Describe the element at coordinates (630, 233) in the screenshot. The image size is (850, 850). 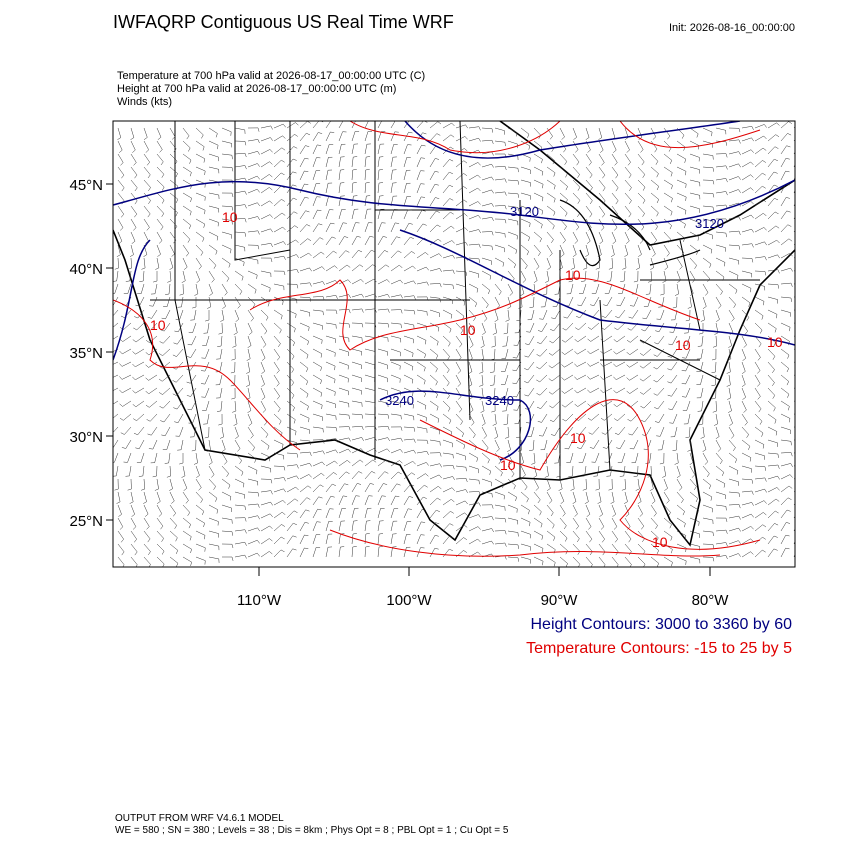
I see `lakes` at that location.